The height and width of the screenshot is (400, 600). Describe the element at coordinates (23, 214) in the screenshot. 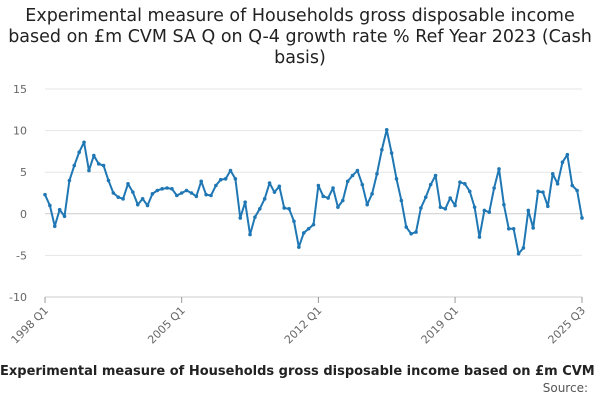

I see `y-tick-label: 0` at that location.